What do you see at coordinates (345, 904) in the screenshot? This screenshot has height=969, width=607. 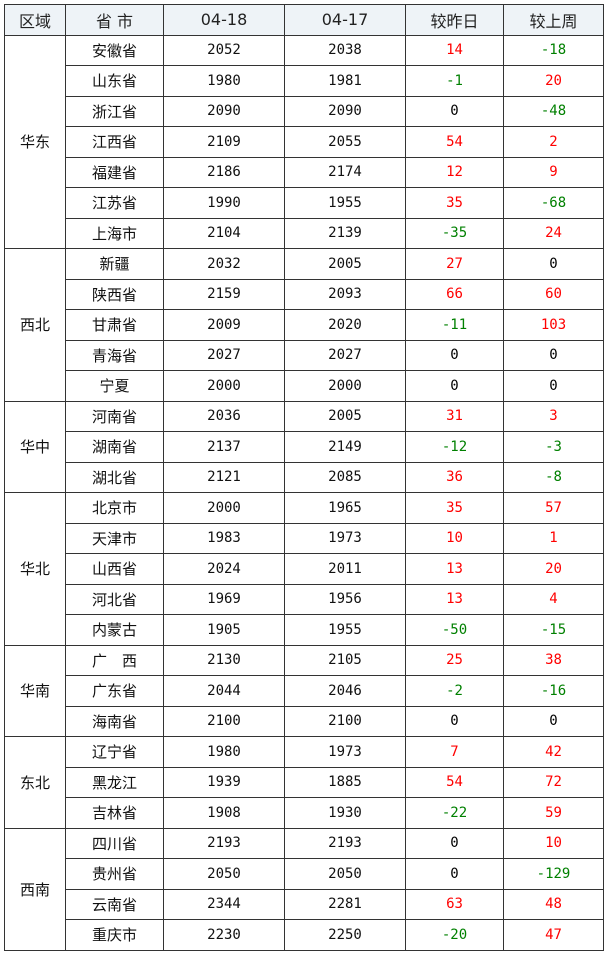 I see `price-previous-cell: 2281` at bounding box center [345, 904].